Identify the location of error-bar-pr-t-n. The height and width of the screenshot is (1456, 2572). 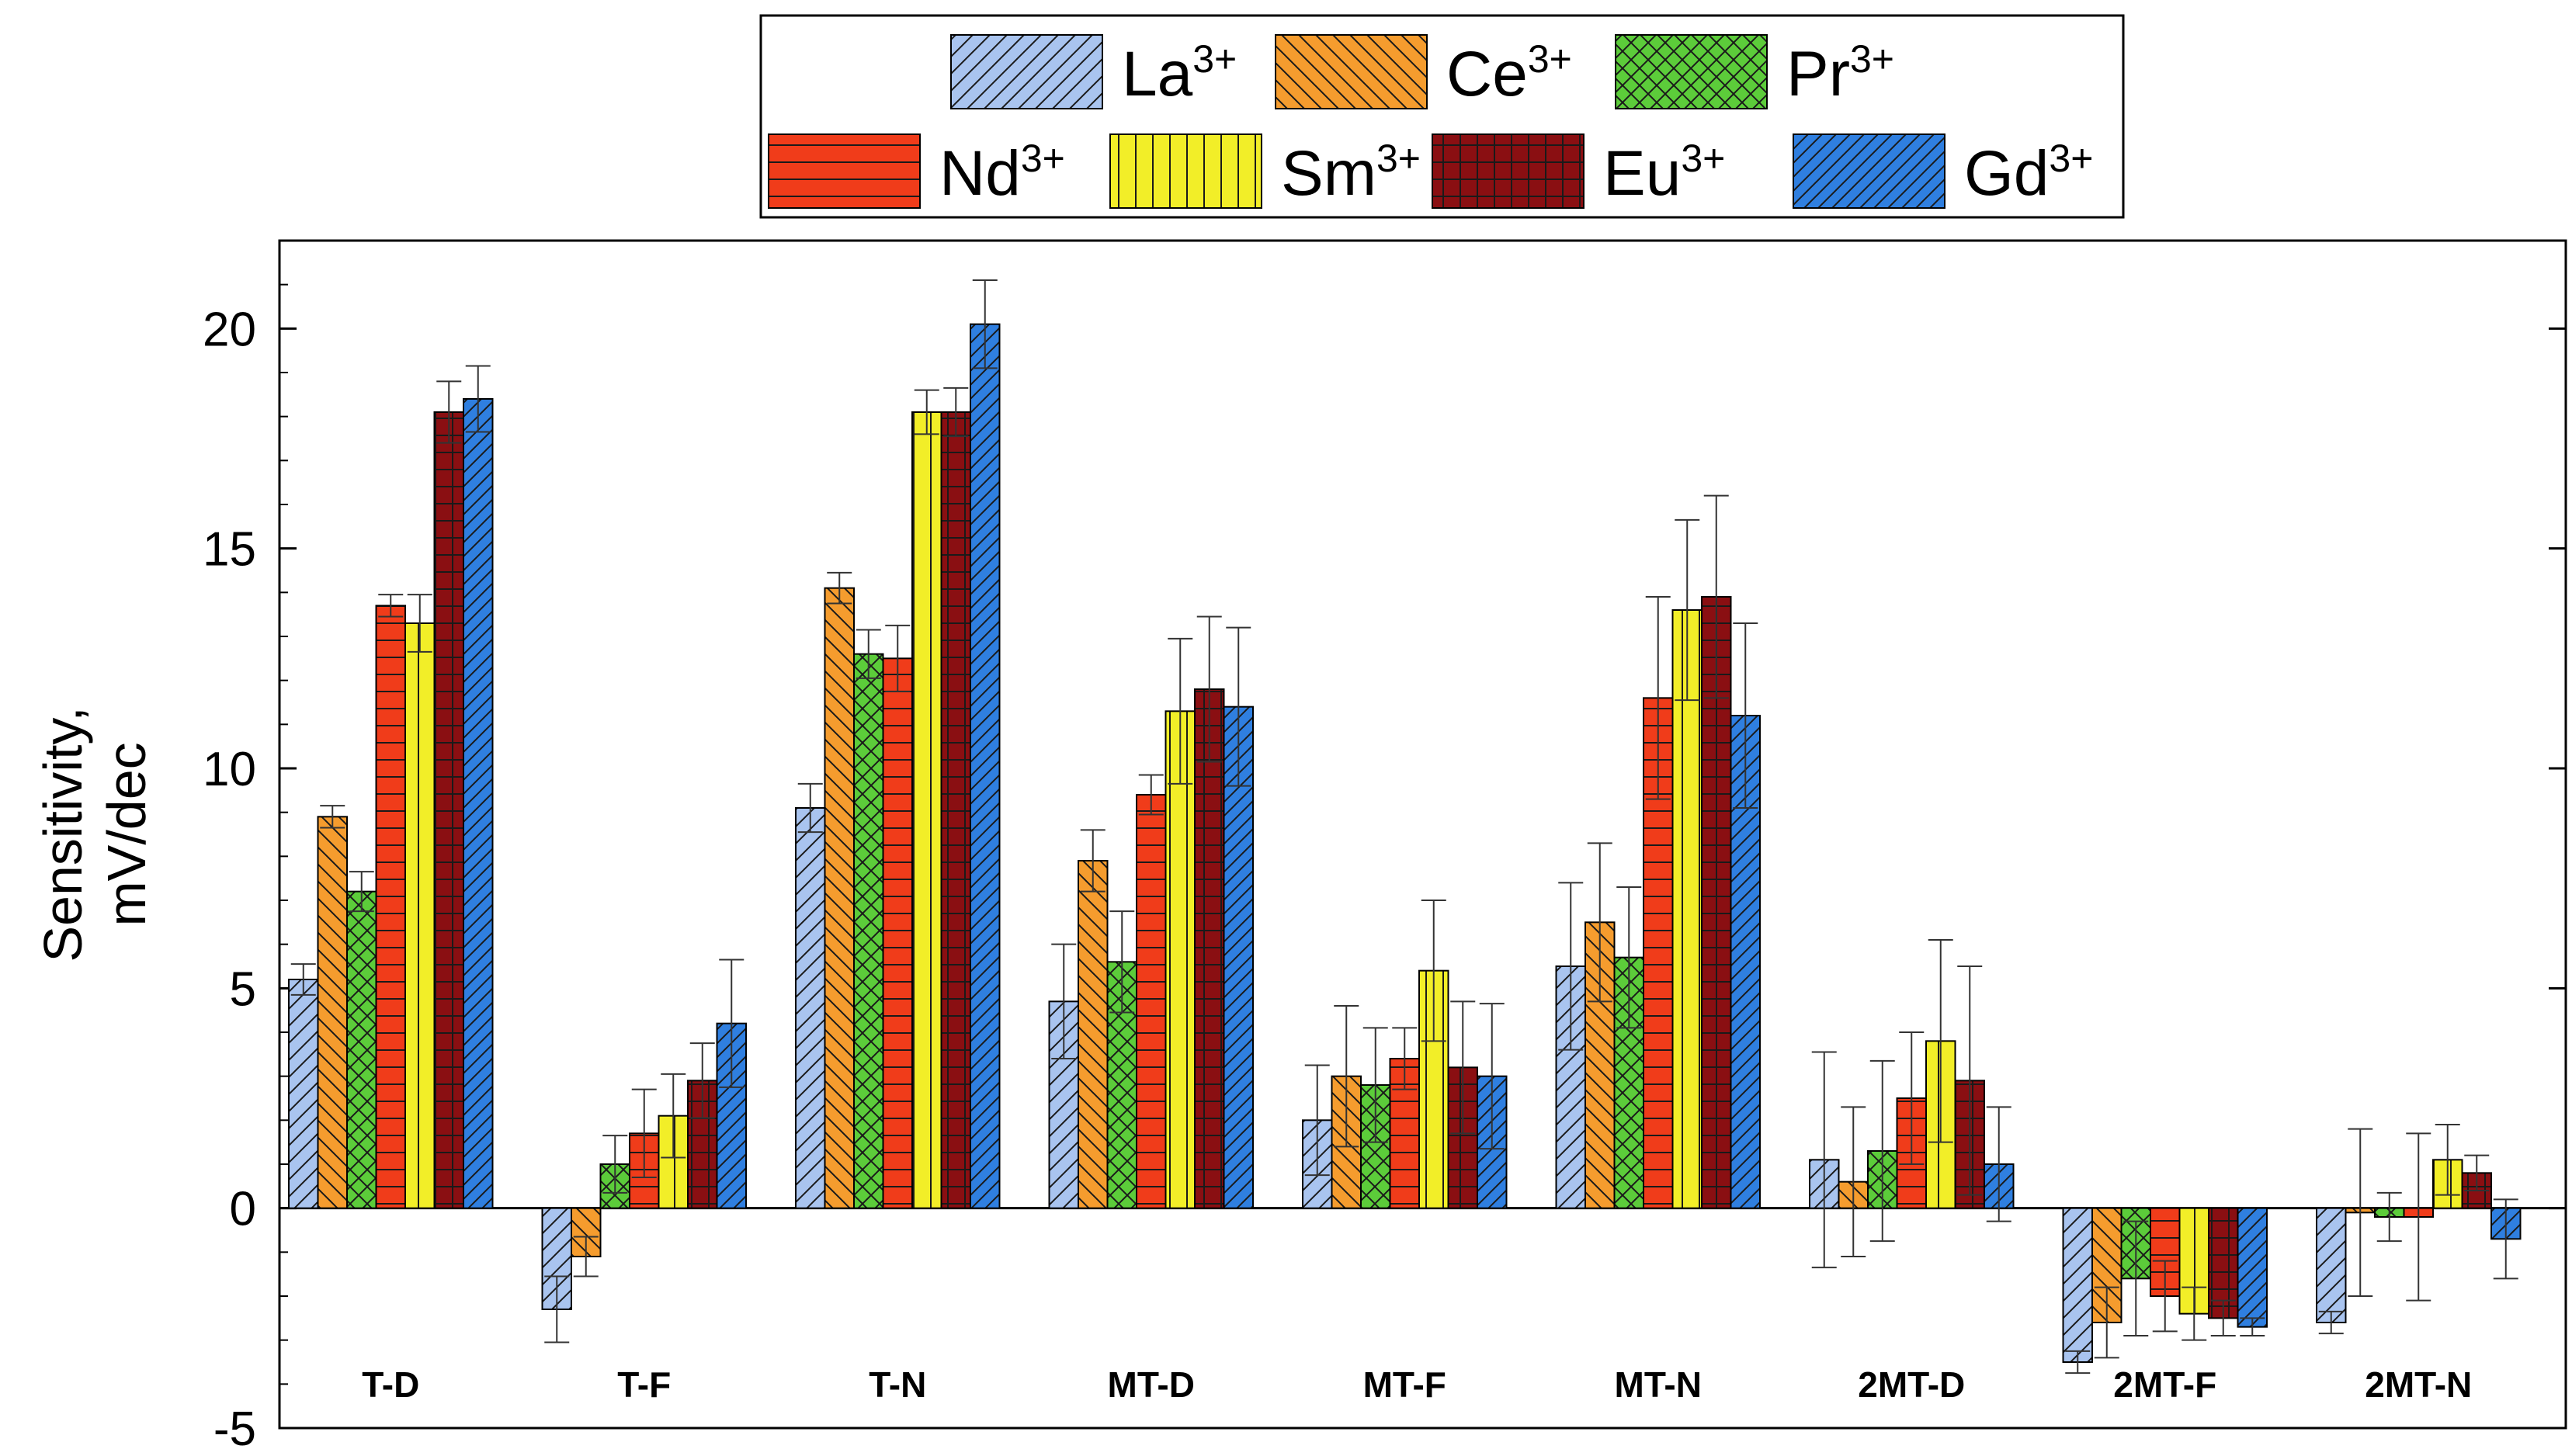
(868, 654).